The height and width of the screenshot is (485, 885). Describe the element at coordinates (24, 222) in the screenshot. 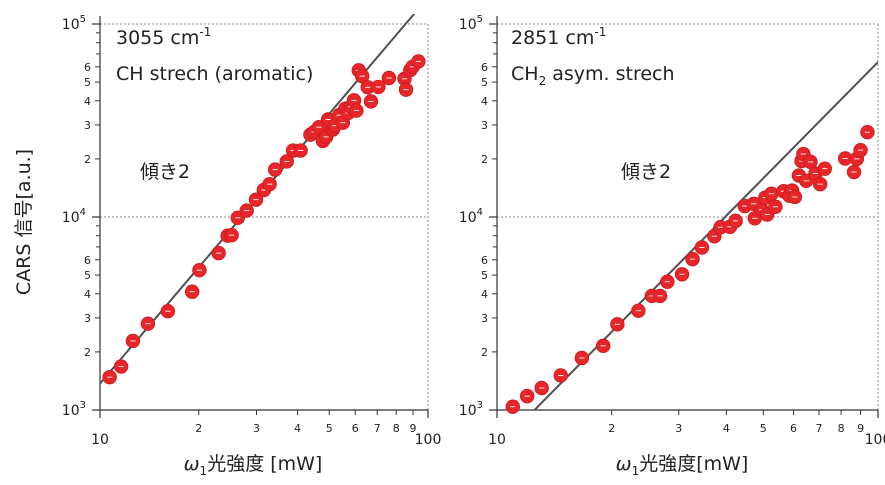

I see `y-axis-label: CARS 信号[a.u.]` at that location.